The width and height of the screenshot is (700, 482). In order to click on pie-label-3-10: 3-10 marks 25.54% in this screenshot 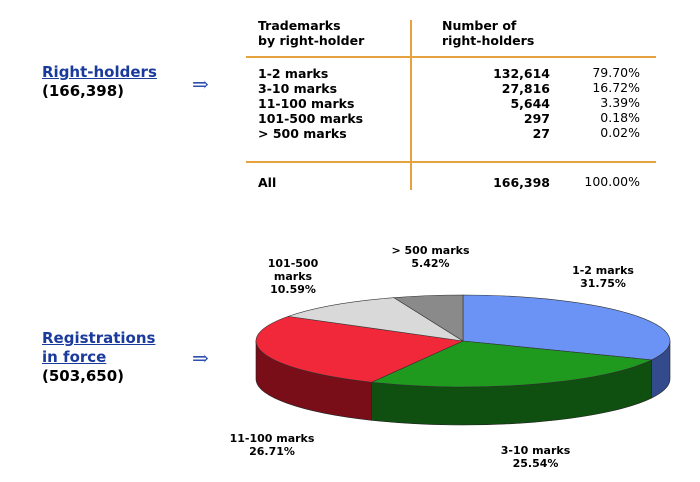, I will do `click(535, 457)`.